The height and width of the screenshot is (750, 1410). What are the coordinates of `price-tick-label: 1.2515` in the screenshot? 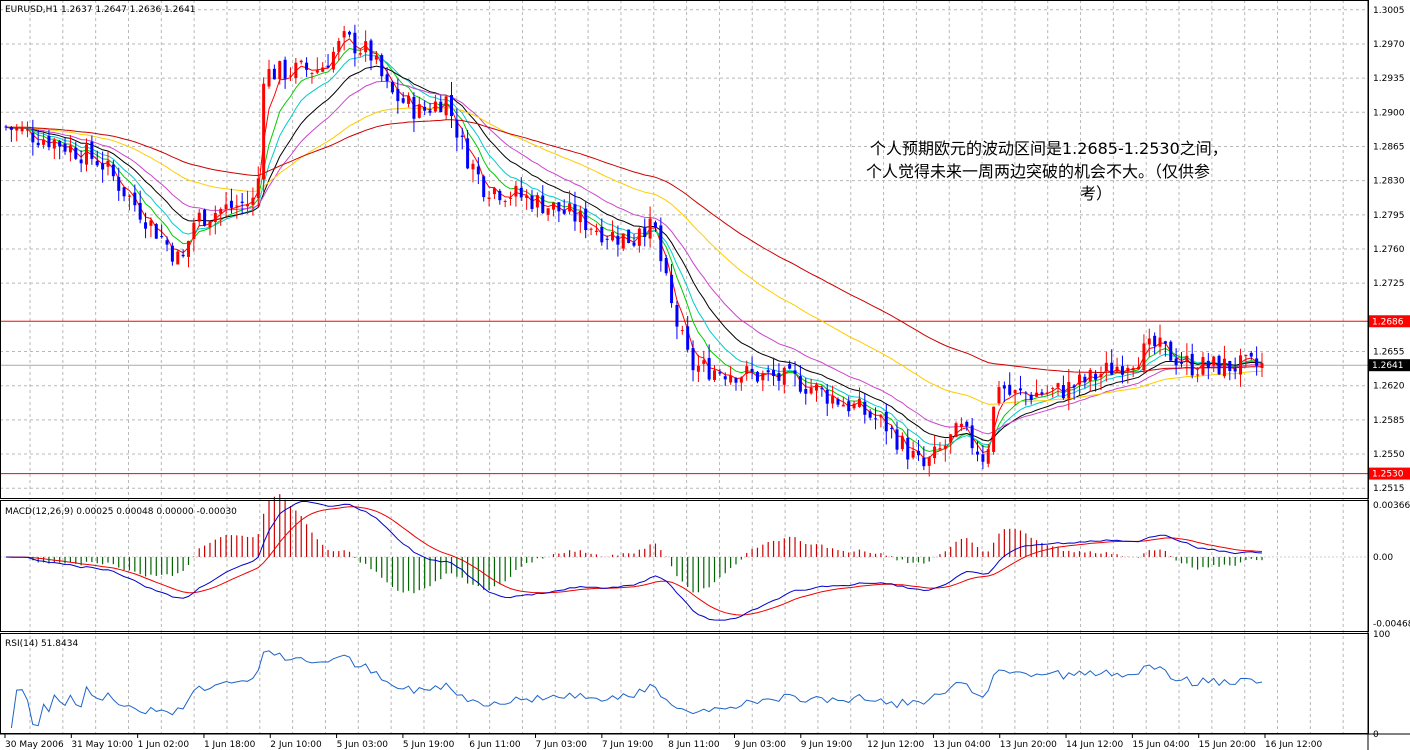 It's located at (1389, 489).